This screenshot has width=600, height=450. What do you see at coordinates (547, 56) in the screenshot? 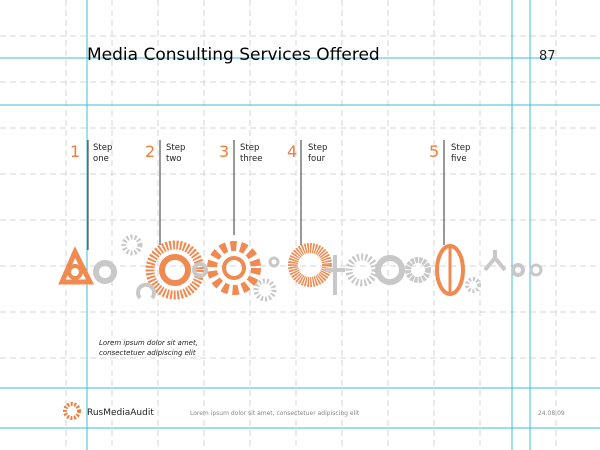
I see `page-number: 87` at bounding box center [547, 56].